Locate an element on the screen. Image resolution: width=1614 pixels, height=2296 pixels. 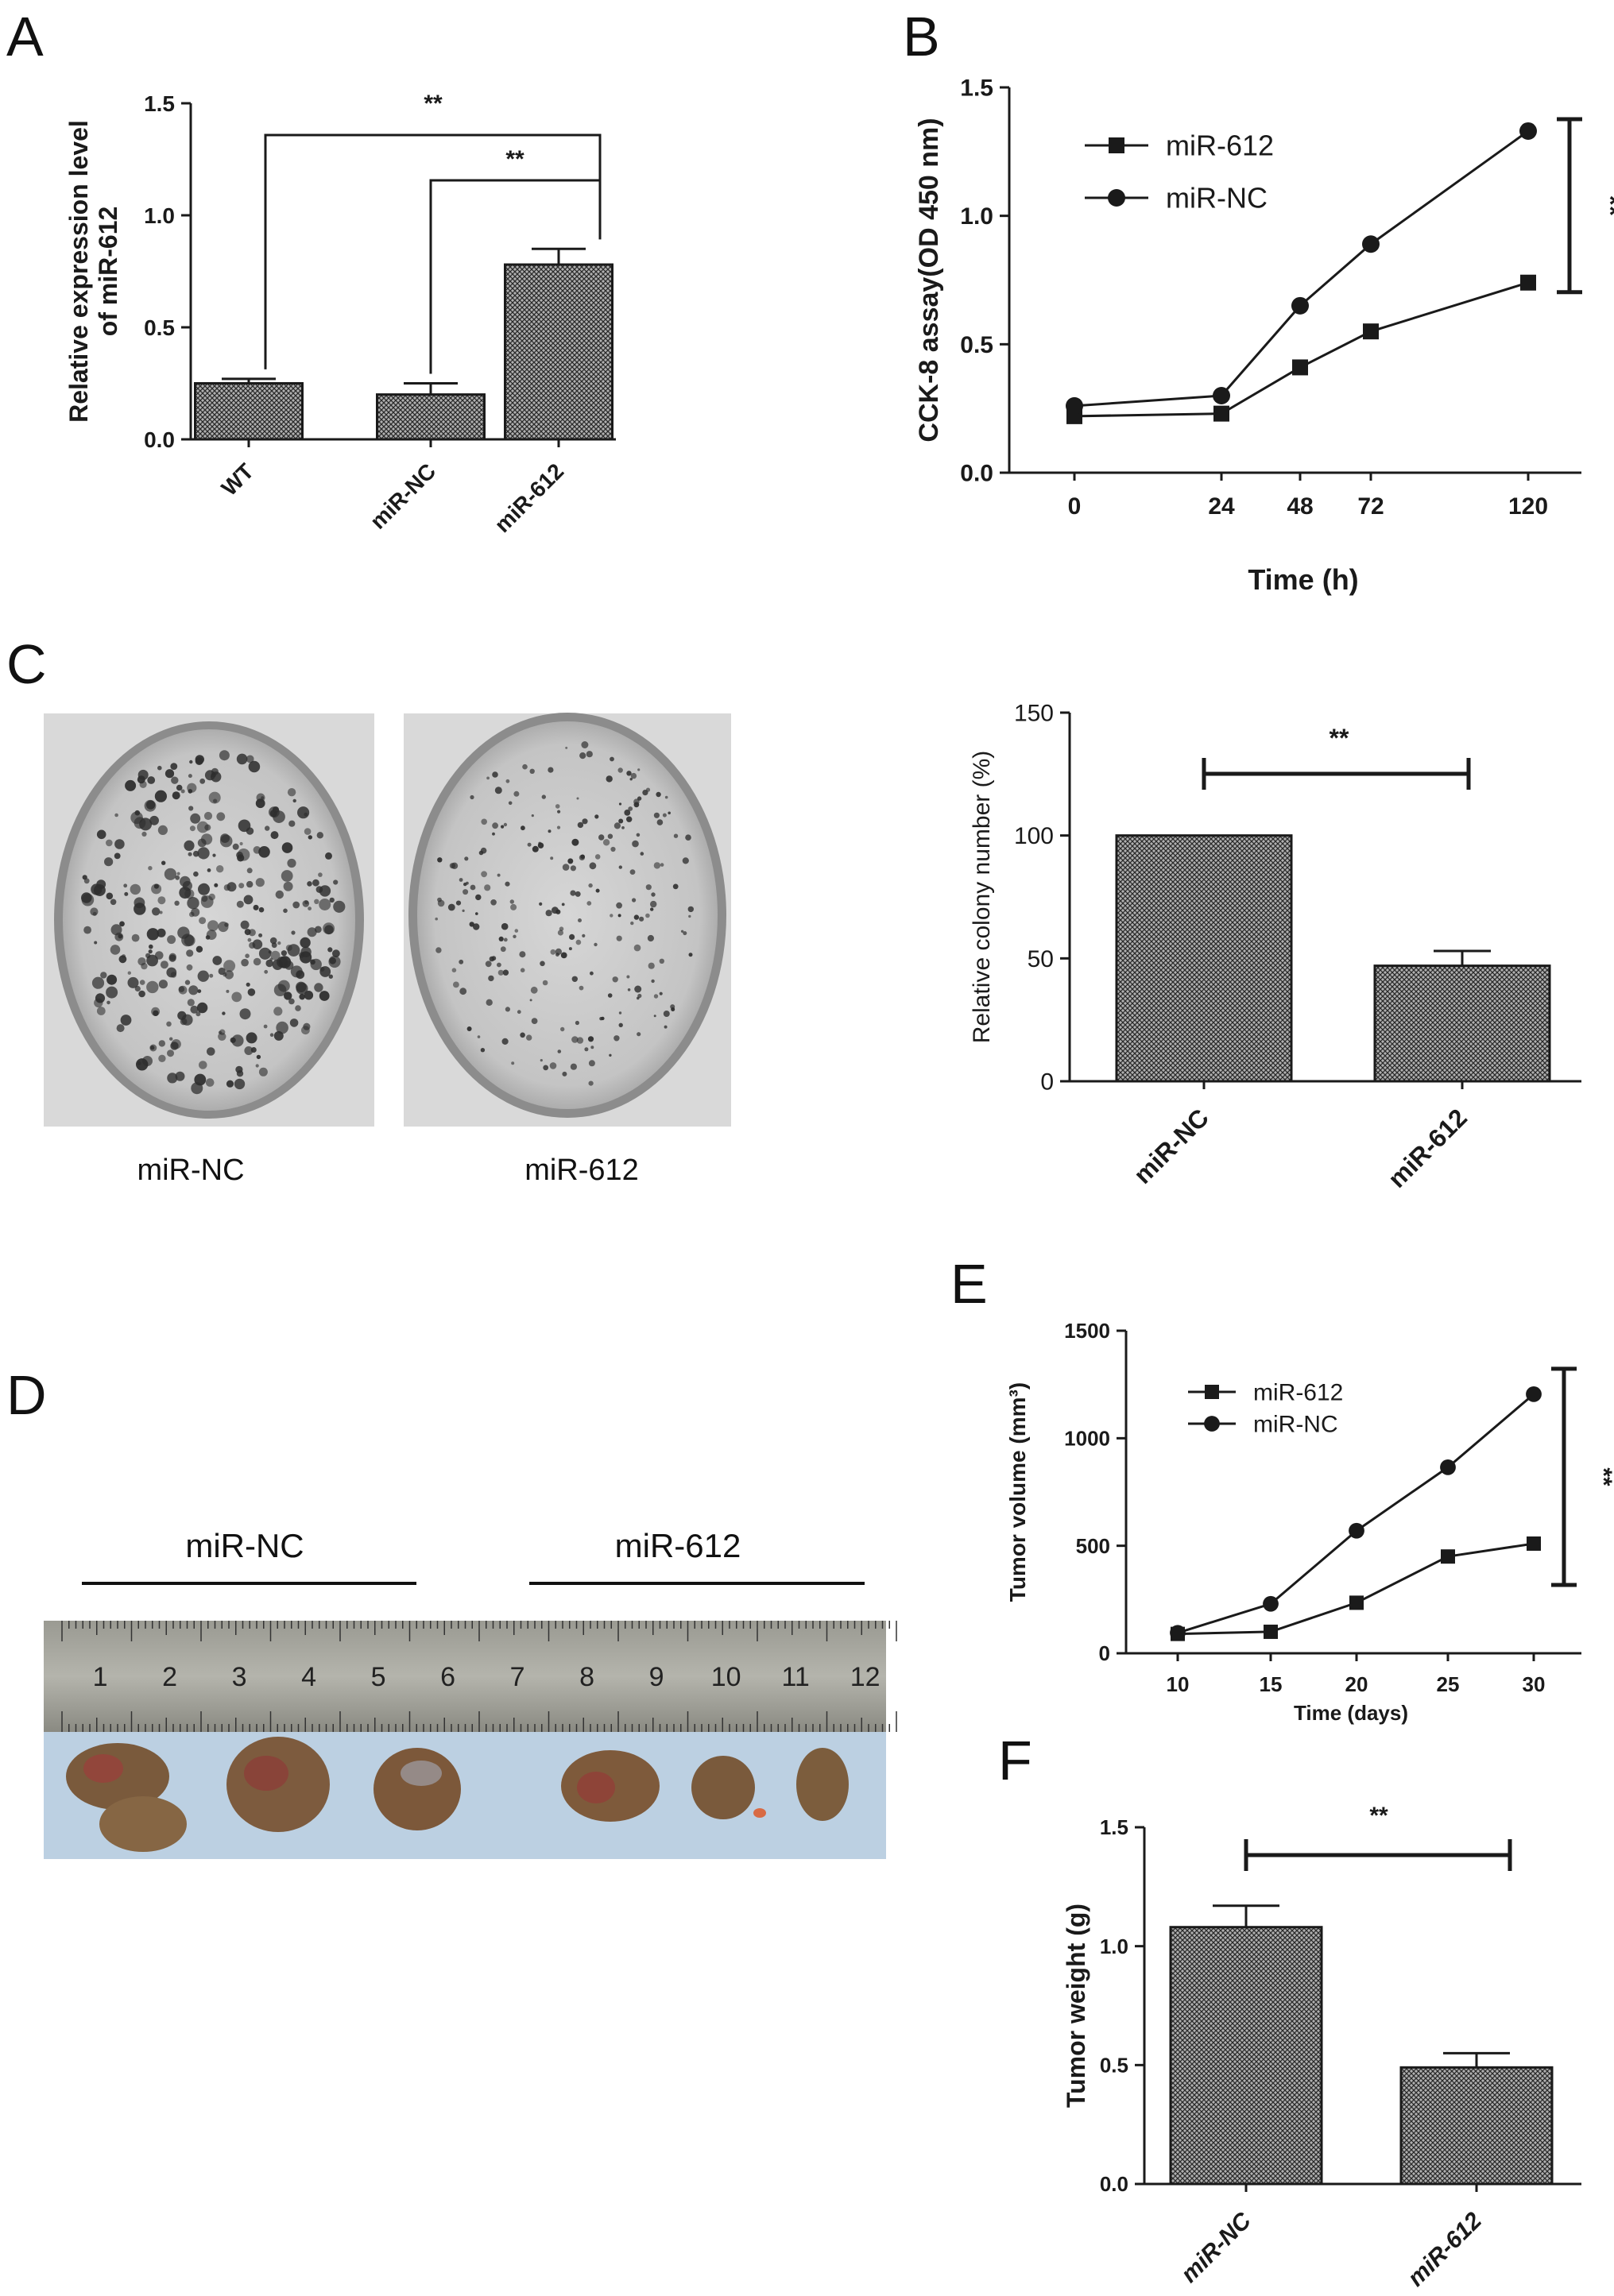
y-tick-label-F-0: 0.0 is located at coordinates (1114, 2184).